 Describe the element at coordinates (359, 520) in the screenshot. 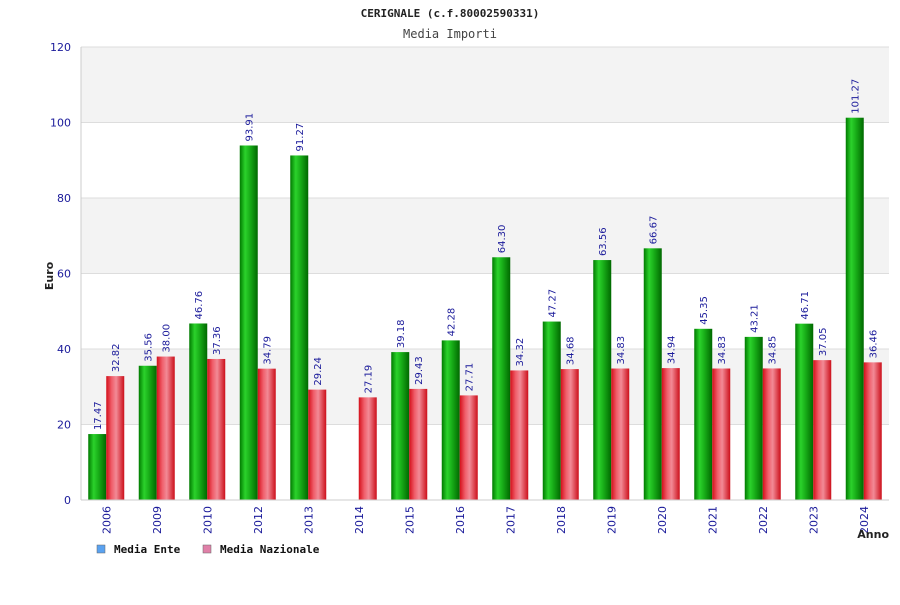

I see `x-tick-label: 2014` at that location.